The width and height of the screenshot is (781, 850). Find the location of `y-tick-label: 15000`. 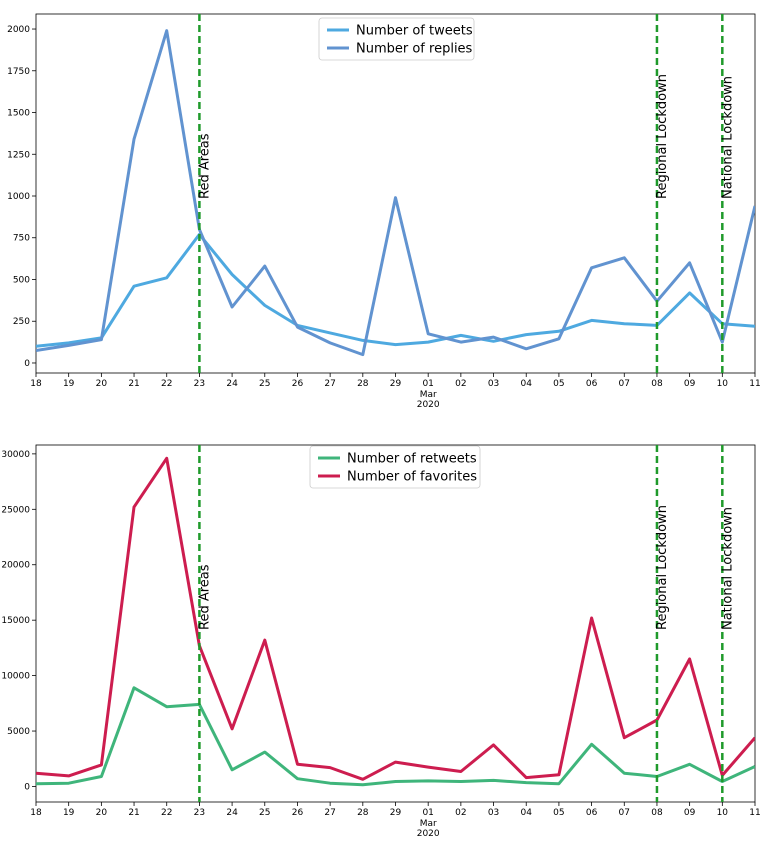

y-tick-label: 15000 is located at coordinates (15, 621).